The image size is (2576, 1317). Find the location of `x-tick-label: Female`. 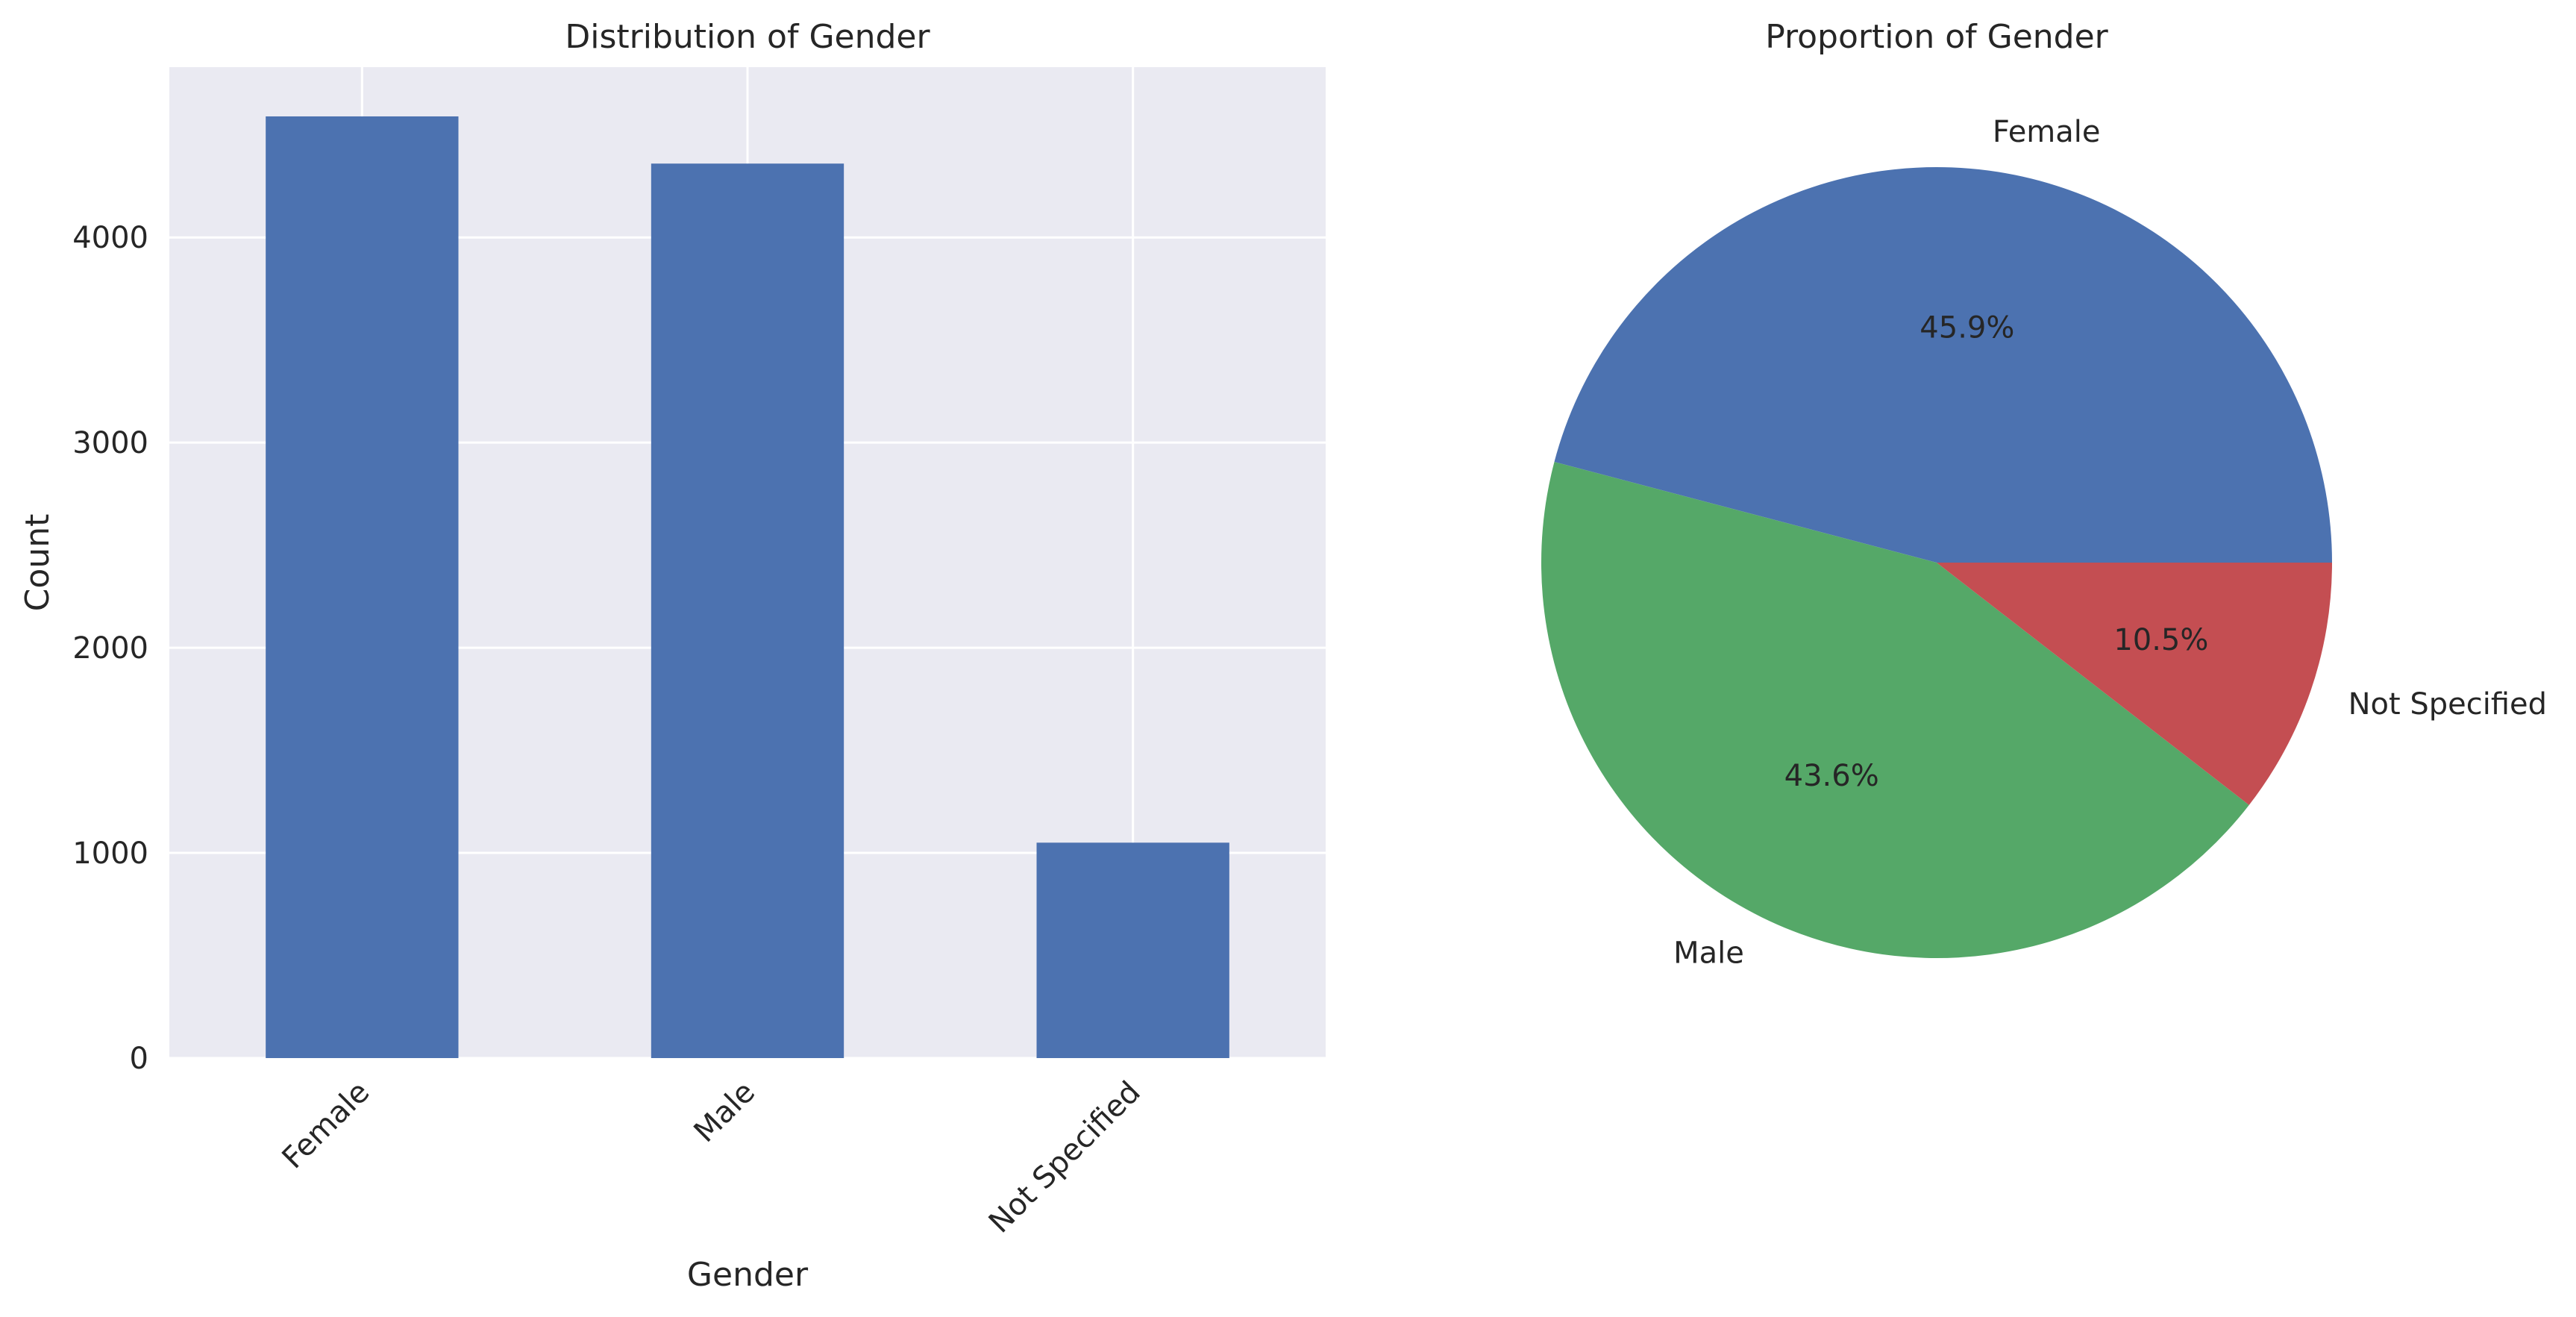

x-tick-label: Female is located at coordinates (326, 1125).